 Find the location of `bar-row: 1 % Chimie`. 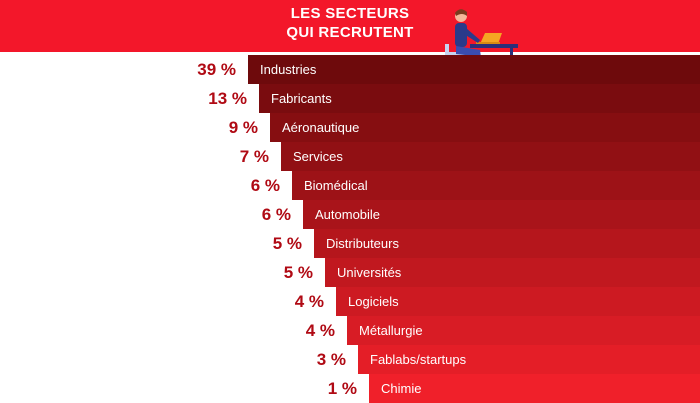

bar-row: 1 % Chimie is located at coordinates (350, 388).